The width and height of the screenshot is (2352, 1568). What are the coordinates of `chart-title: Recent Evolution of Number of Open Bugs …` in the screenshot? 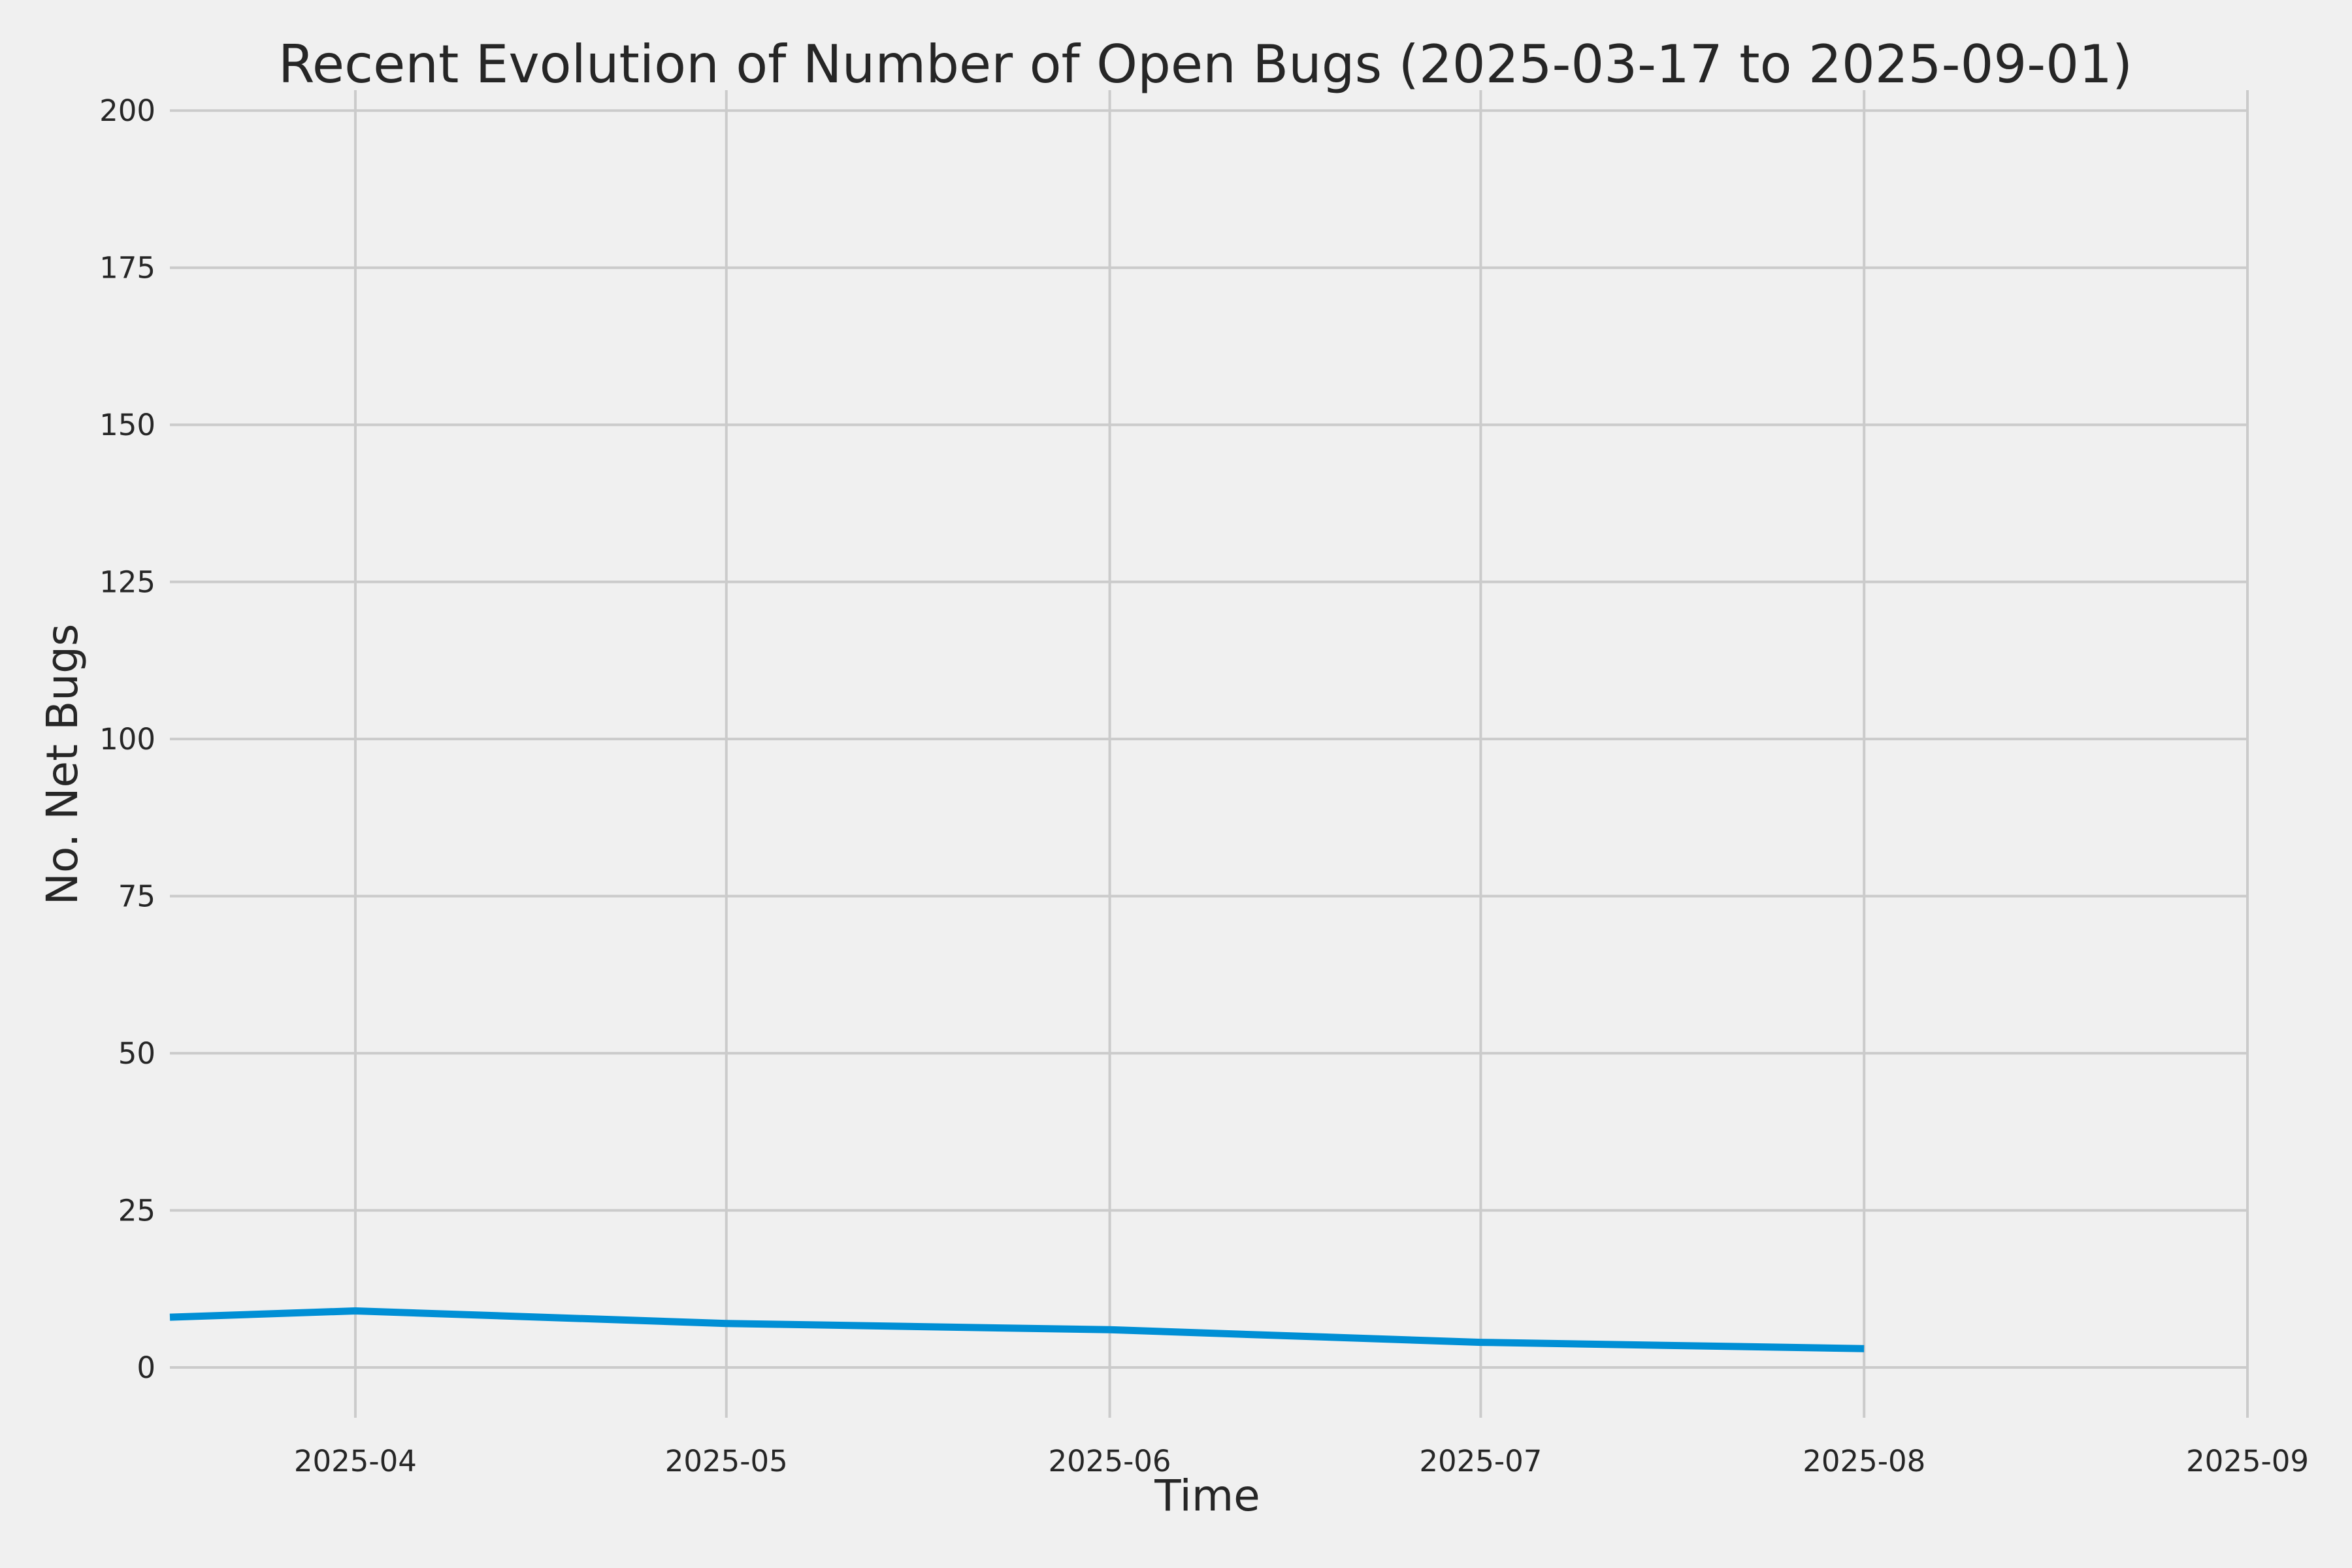 It's located at (1205, 64).